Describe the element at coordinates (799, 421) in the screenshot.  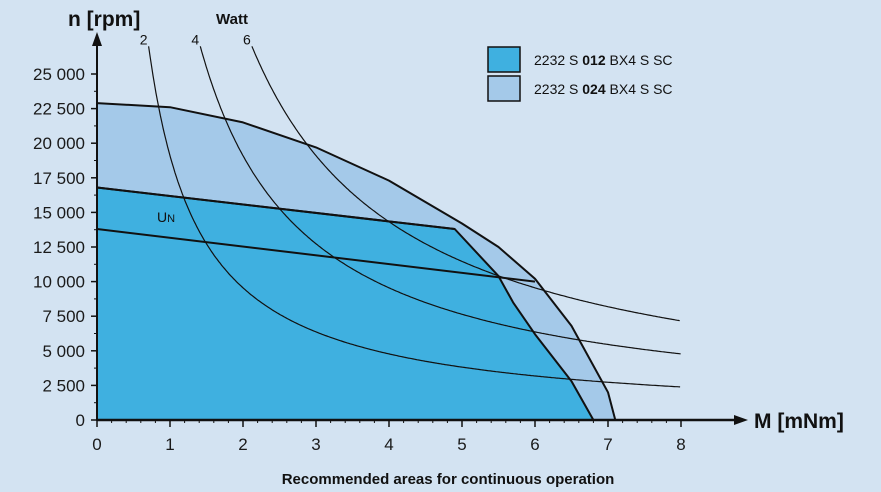
I see `x-axis-title: M [mNm]` at that location.